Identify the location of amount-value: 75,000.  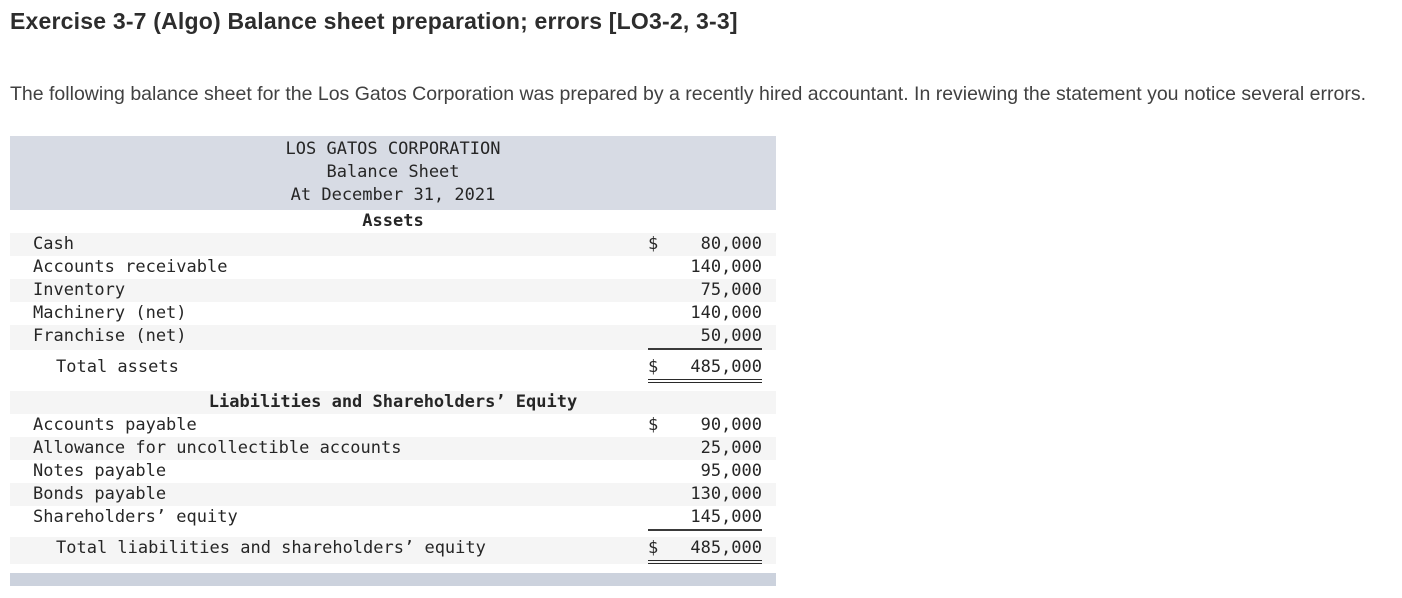
(731, 290).